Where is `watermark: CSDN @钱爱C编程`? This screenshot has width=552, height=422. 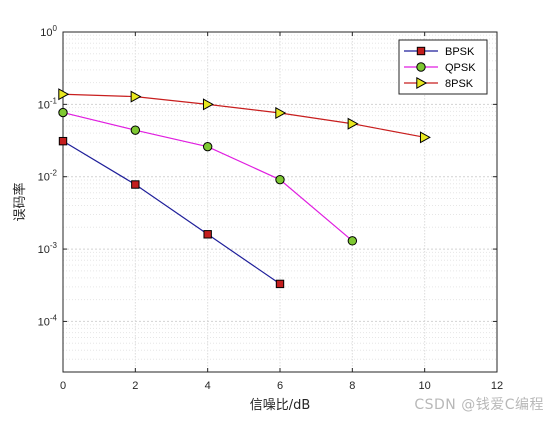
watermark: CSDN @钱爱C编程 is located at coordinates (479, 405).